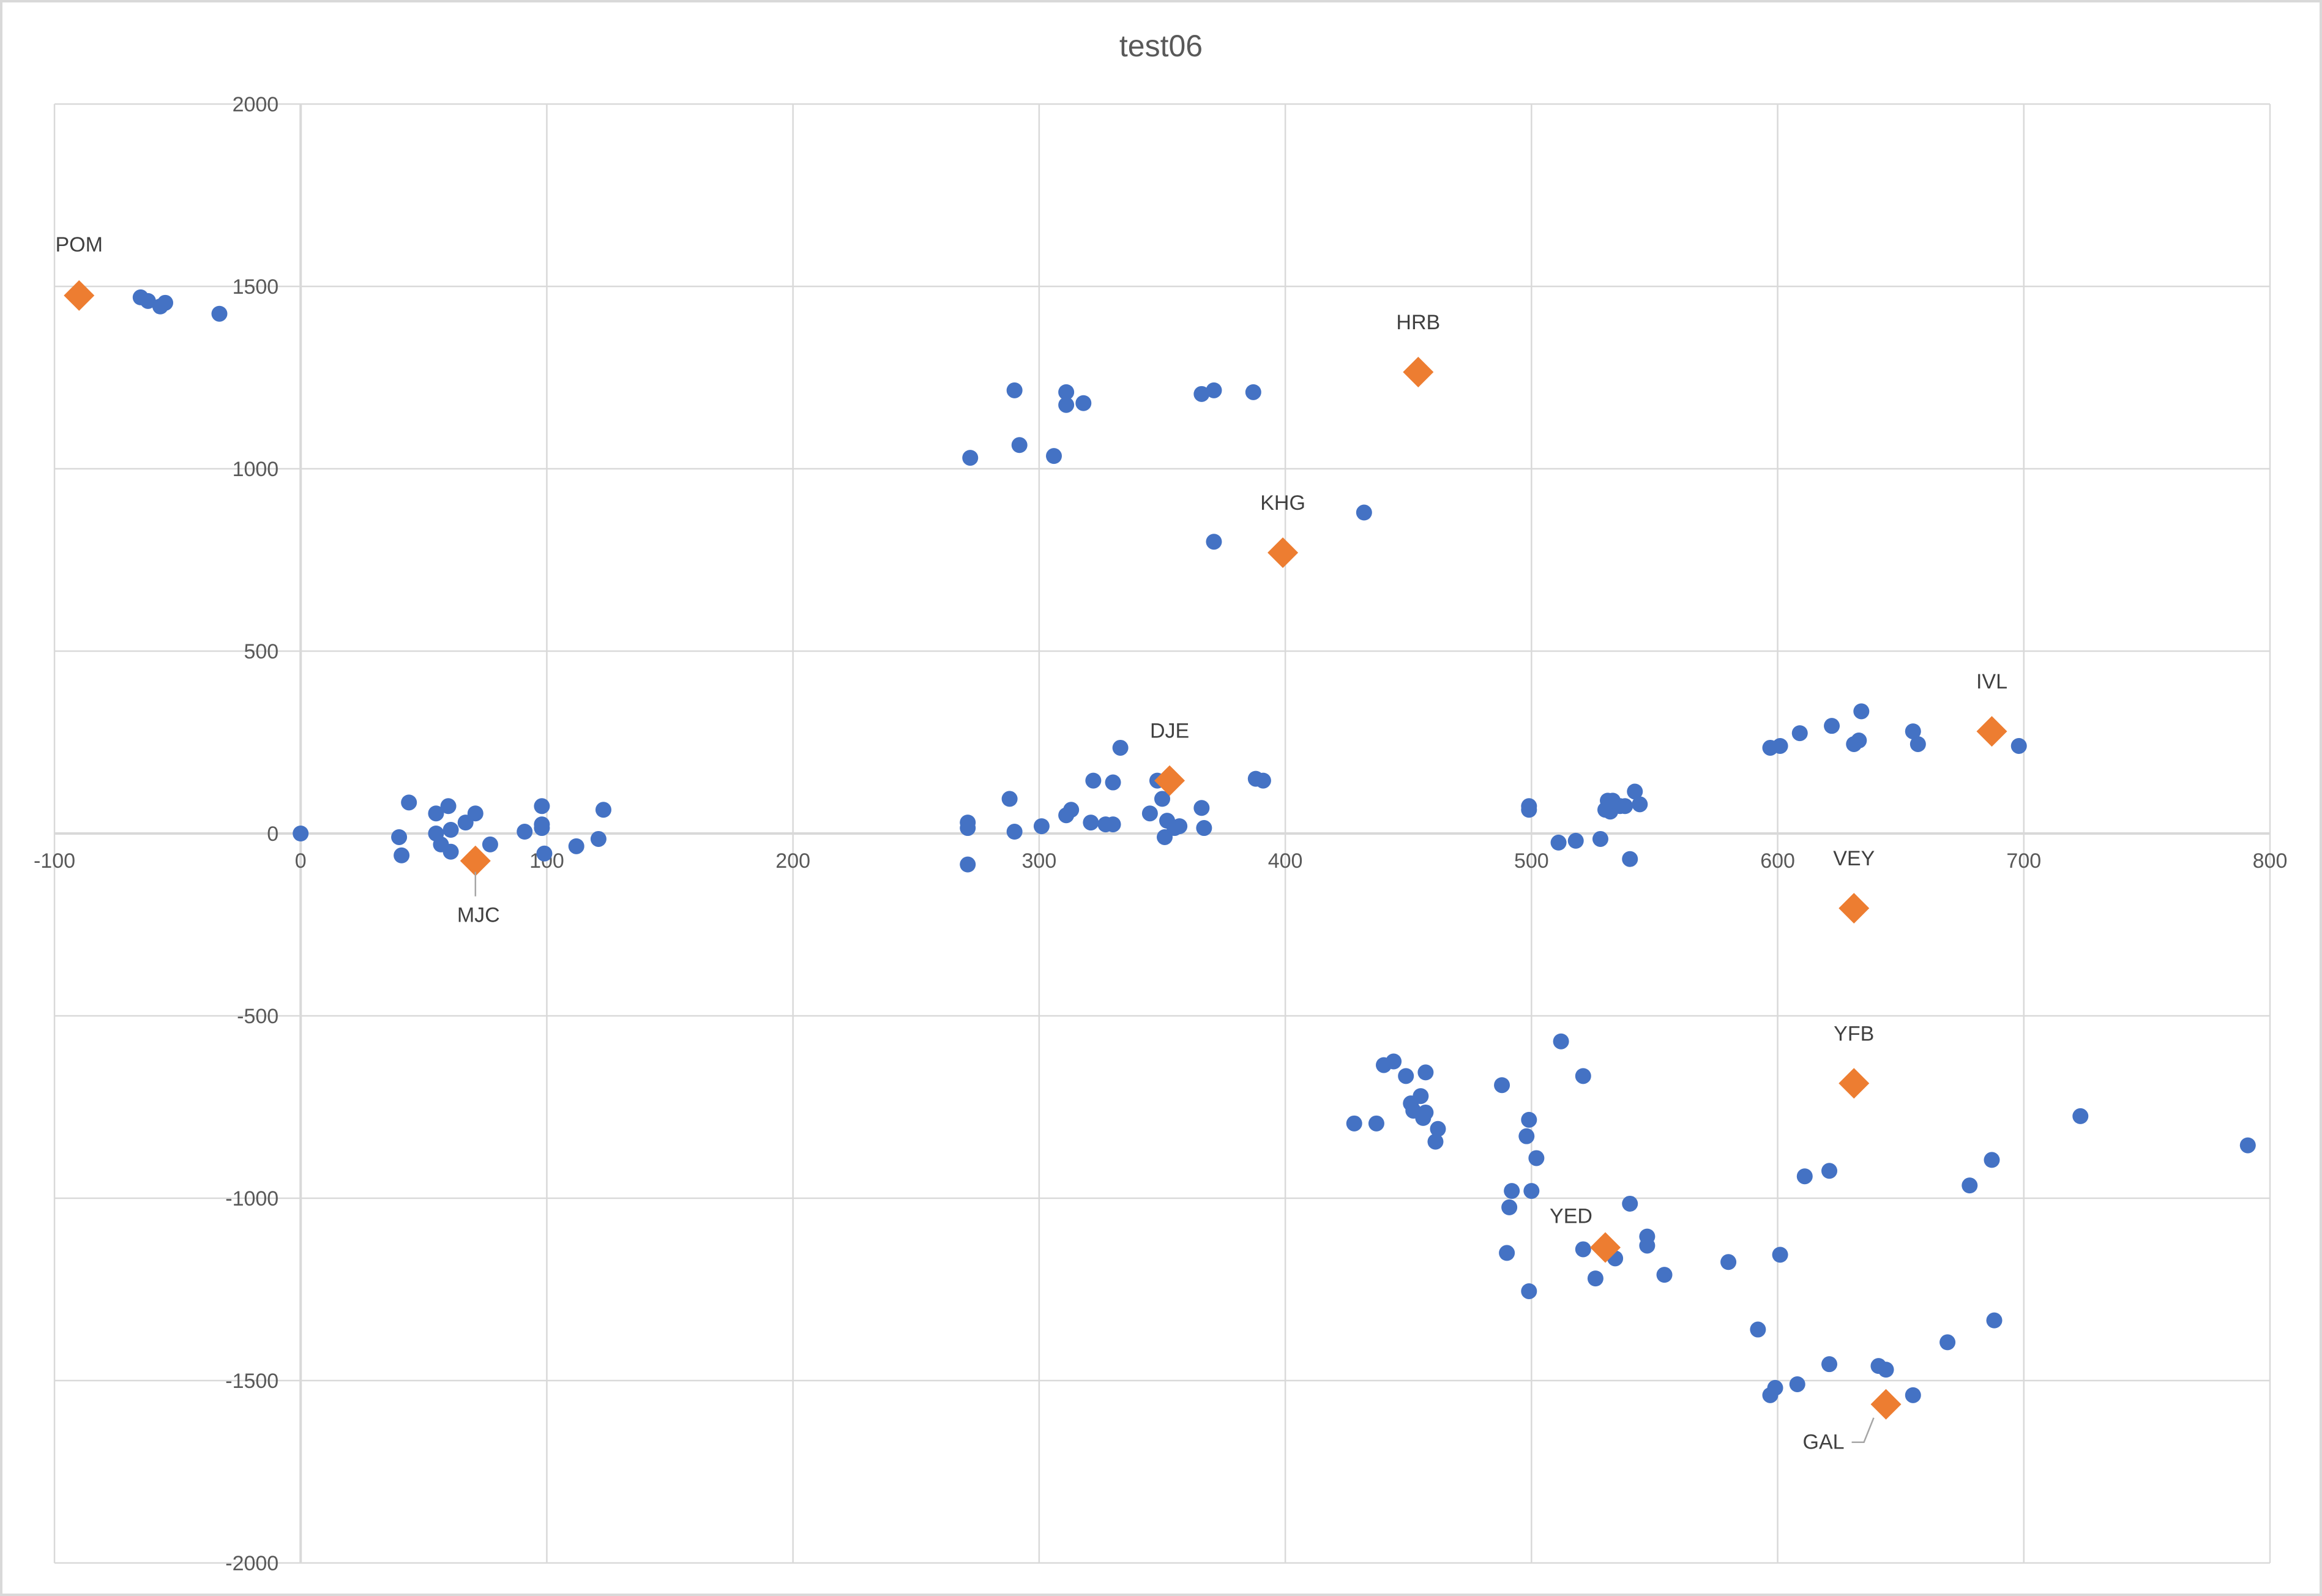 This screenshot has width=2322, height=1596. What do you see at coordinates (1282, 503) in the screenshot?
I see `data-label: KHG` at bounding box center [1282, 503].